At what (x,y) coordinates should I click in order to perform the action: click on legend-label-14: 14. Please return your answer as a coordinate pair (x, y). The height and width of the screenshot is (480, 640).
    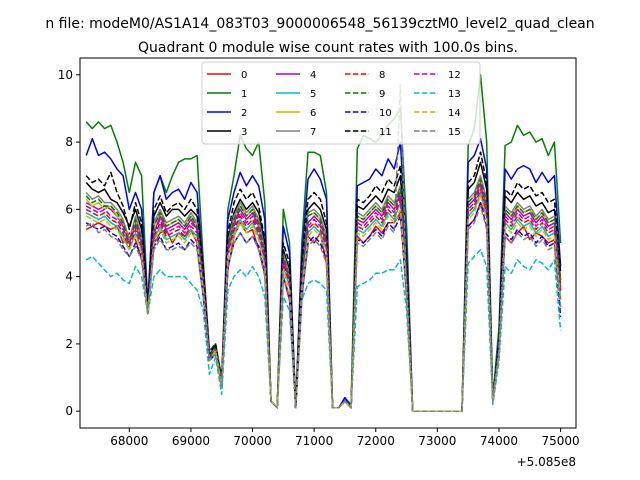
    Looking at the image, I should click on (454, 113).